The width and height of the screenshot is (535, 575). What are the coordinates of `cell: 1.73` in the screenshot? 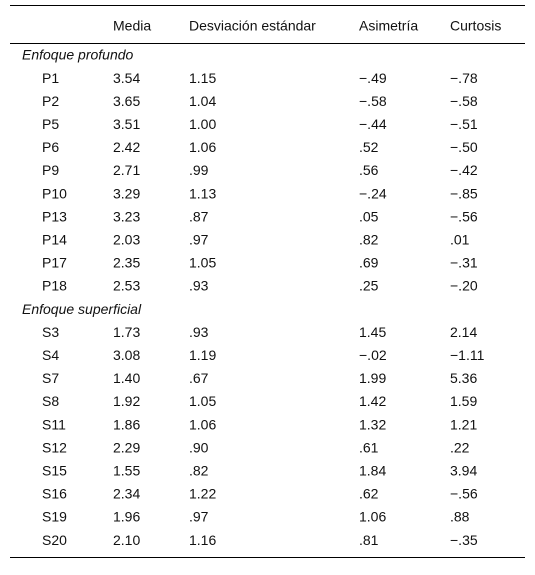 It's located at (126, 332).